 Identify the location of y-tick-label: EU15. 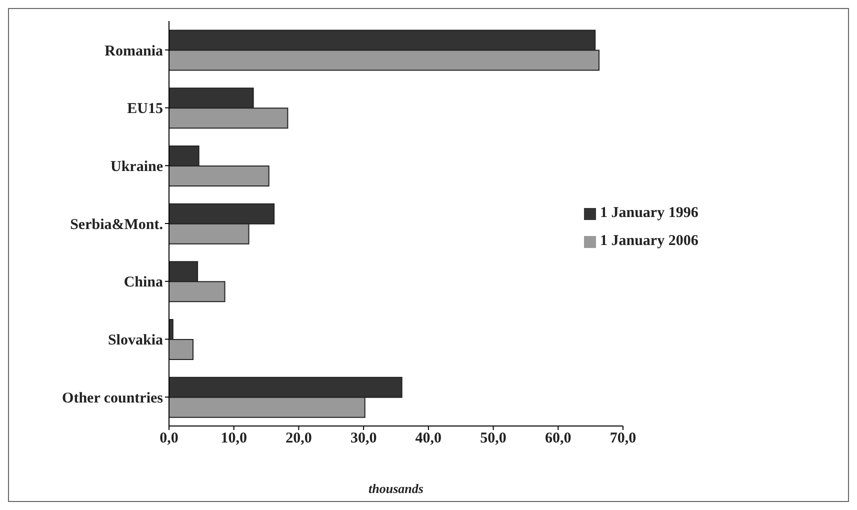
(145, 109).